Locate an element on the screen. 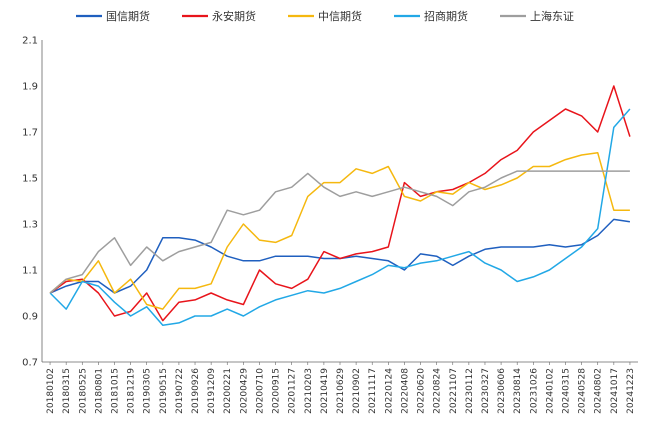  x-tick-label: 20221107 is located at coordinates (454, 391).